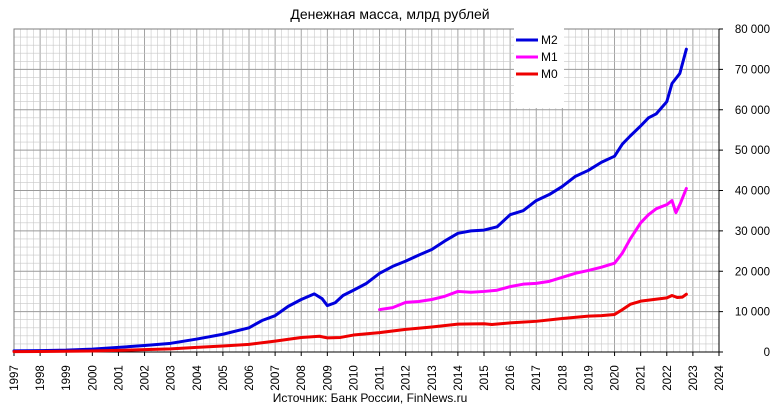 The height and width of the screenshot is (410, 780). I want to click on y-tick-label: 50 000, so click(752, 151).